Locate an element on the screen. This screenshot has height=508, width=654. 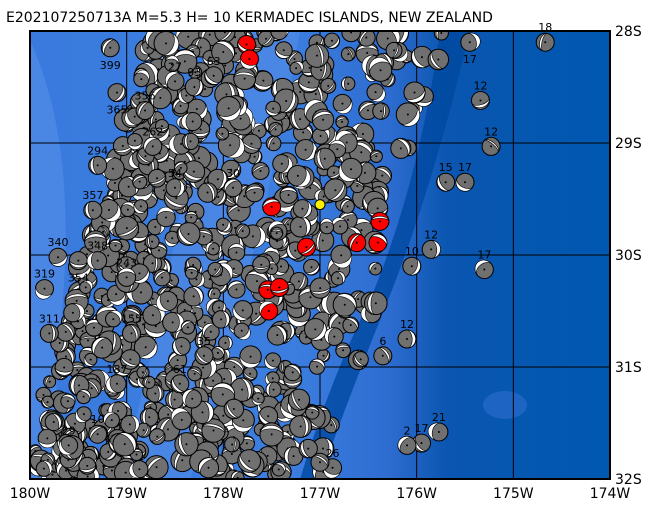
depth-label: 61 is located at coordinates (180, 369).